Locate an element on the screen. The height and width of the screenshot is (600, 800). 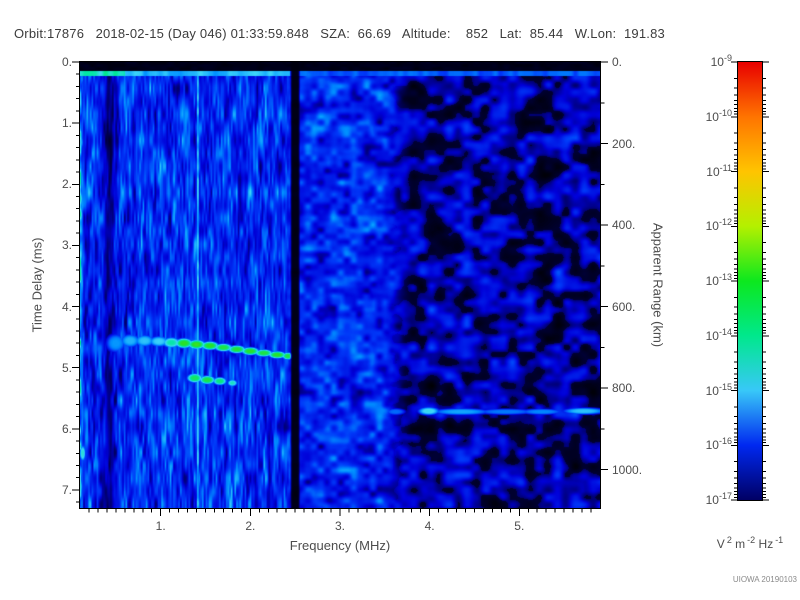
y-right-tick-label: 800. is located at coordinates (624, 388).